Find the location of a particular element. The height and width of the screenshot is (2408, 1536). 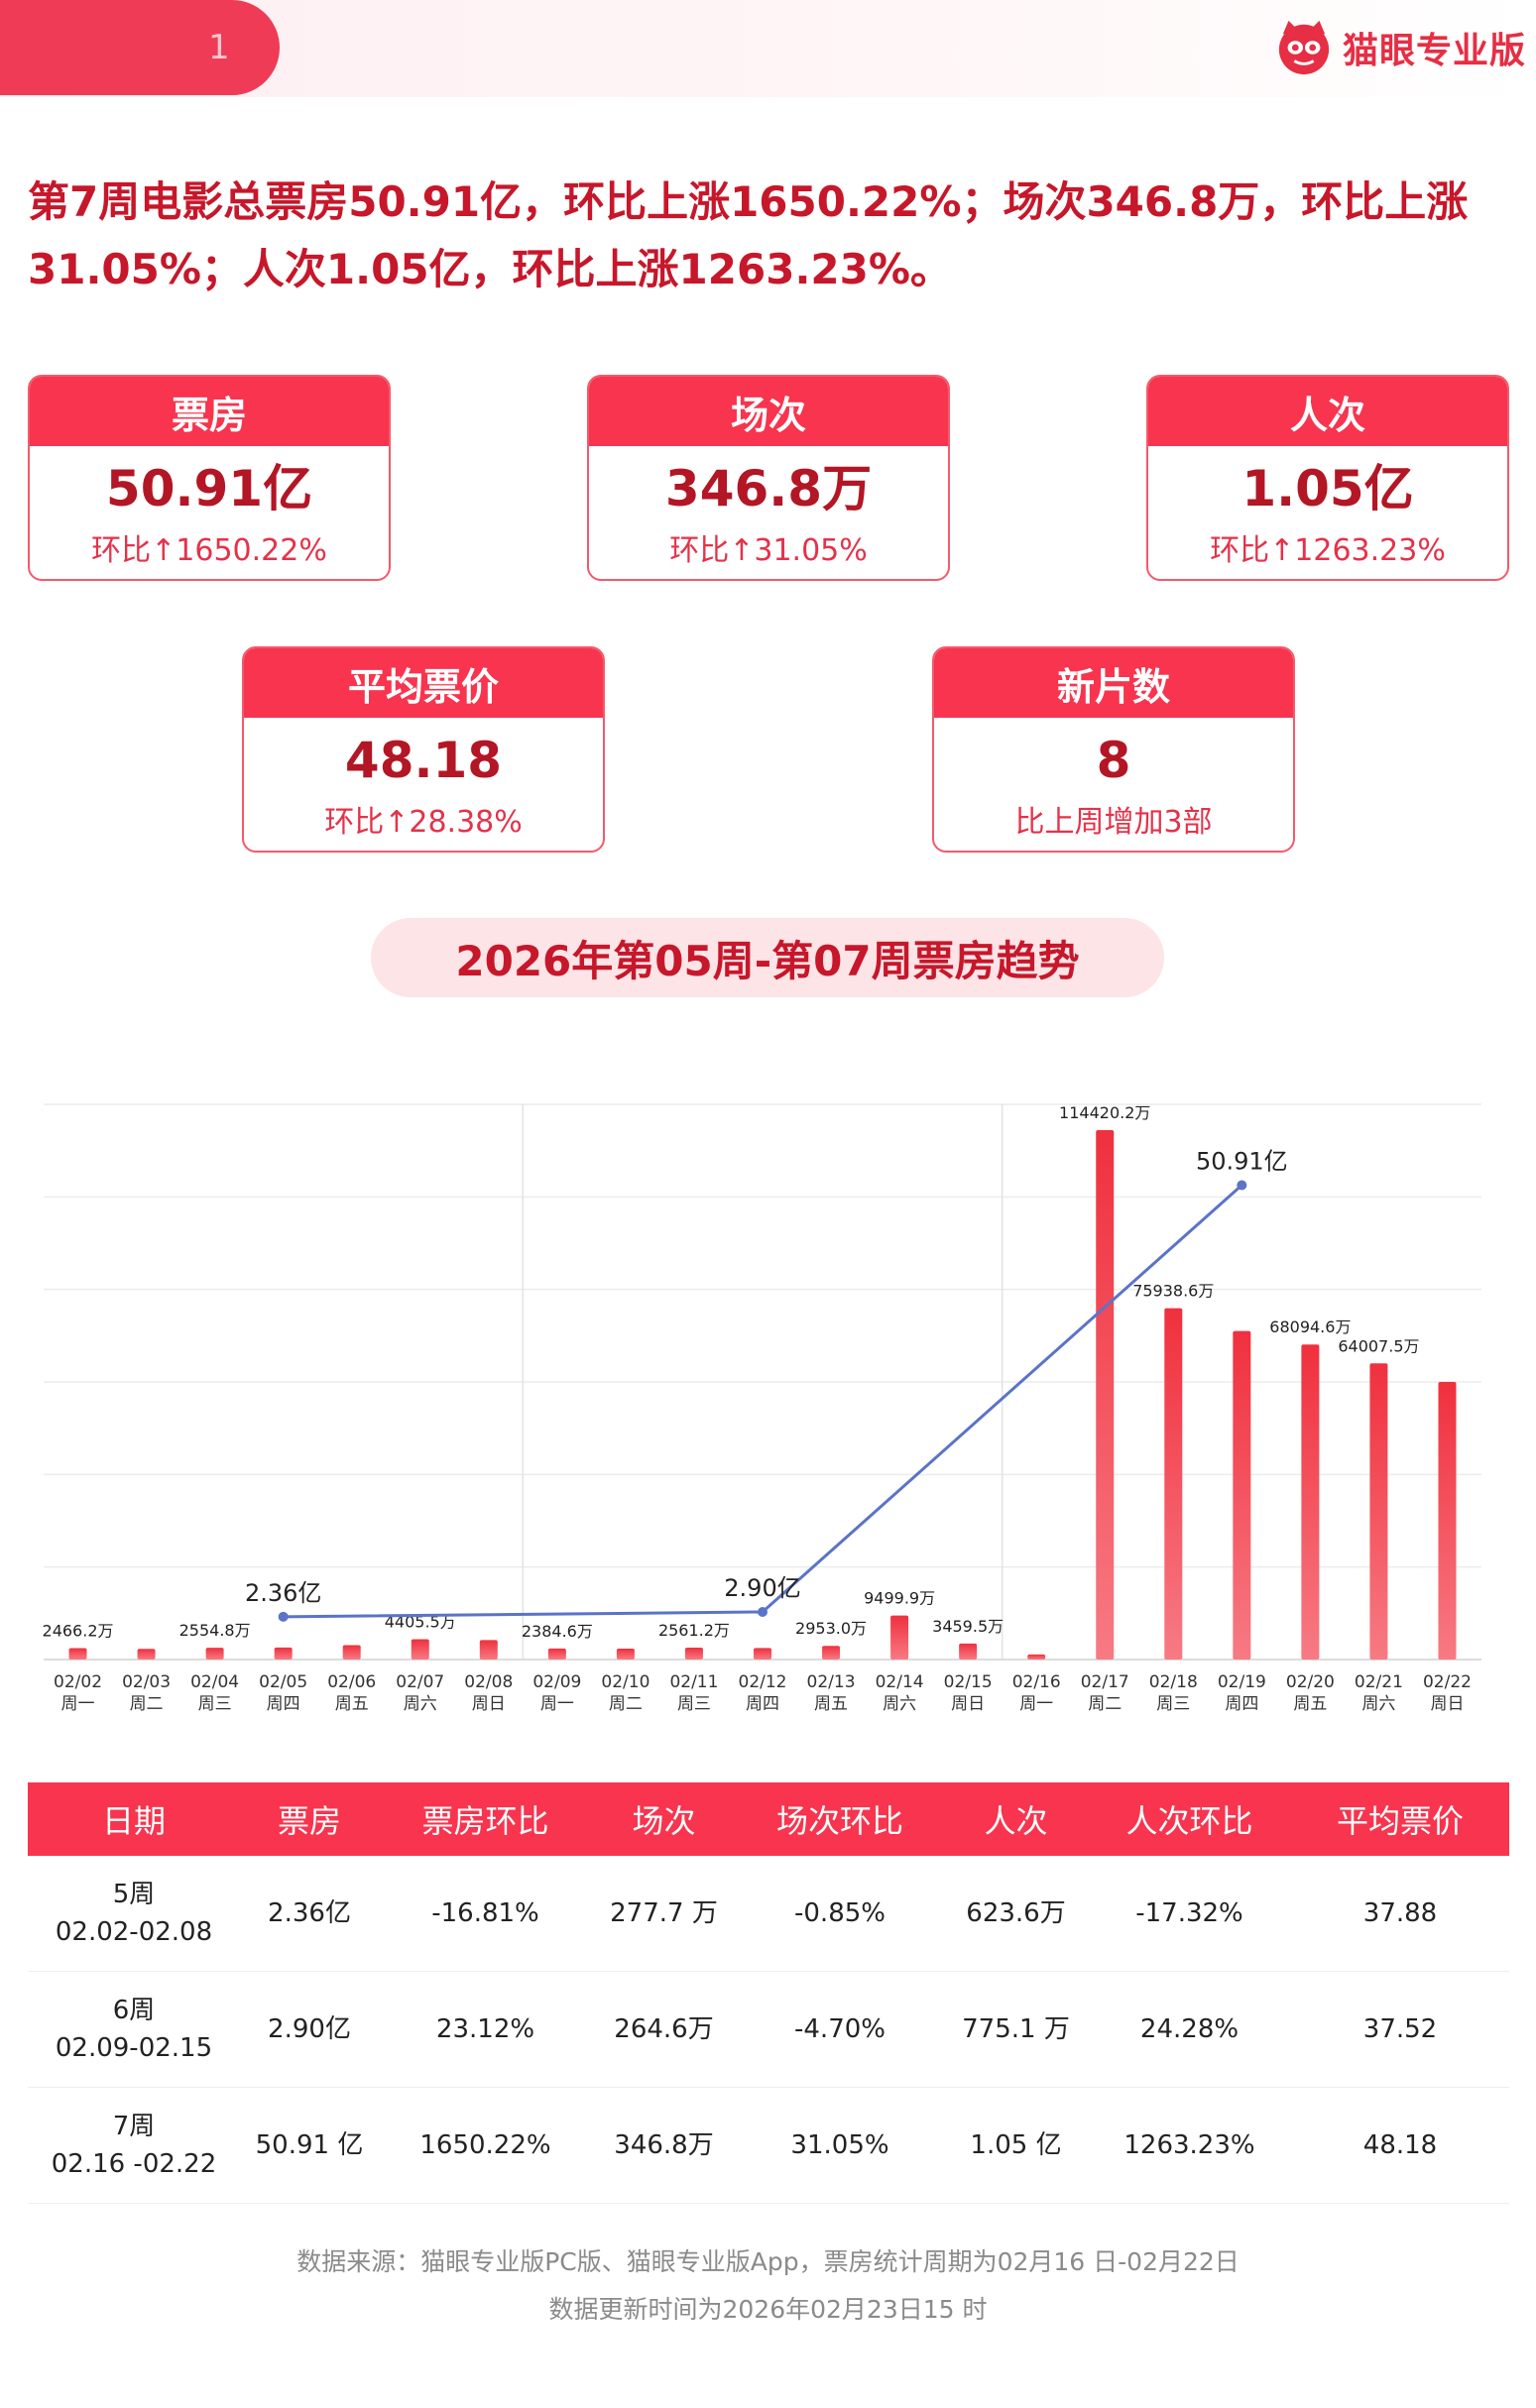

card-new-films: 新片数 8 比上周增加3部 is located at coordinates (1114, 749).